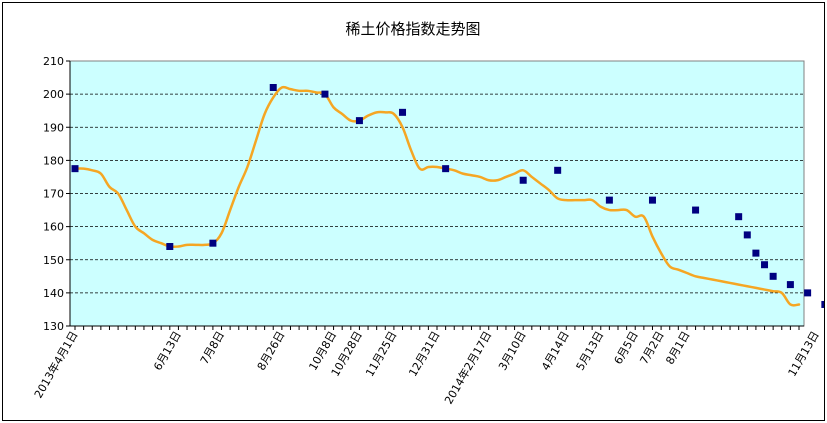 The height and width of the screenshot is (423, 827). Describe the element at coordinates (677, 348) in the screenshot. I see `x-tick-label: 8月1日` at that location.